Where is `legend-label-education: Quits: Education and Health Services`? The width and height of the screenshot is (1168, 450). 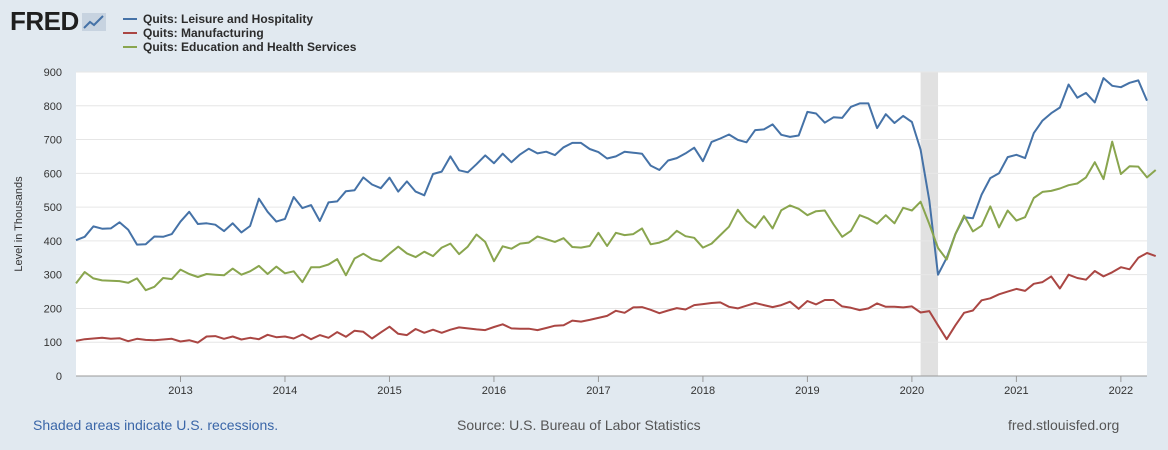 legend-label-education: Quits: Education and Health Services is located at coordinates (250, 47).